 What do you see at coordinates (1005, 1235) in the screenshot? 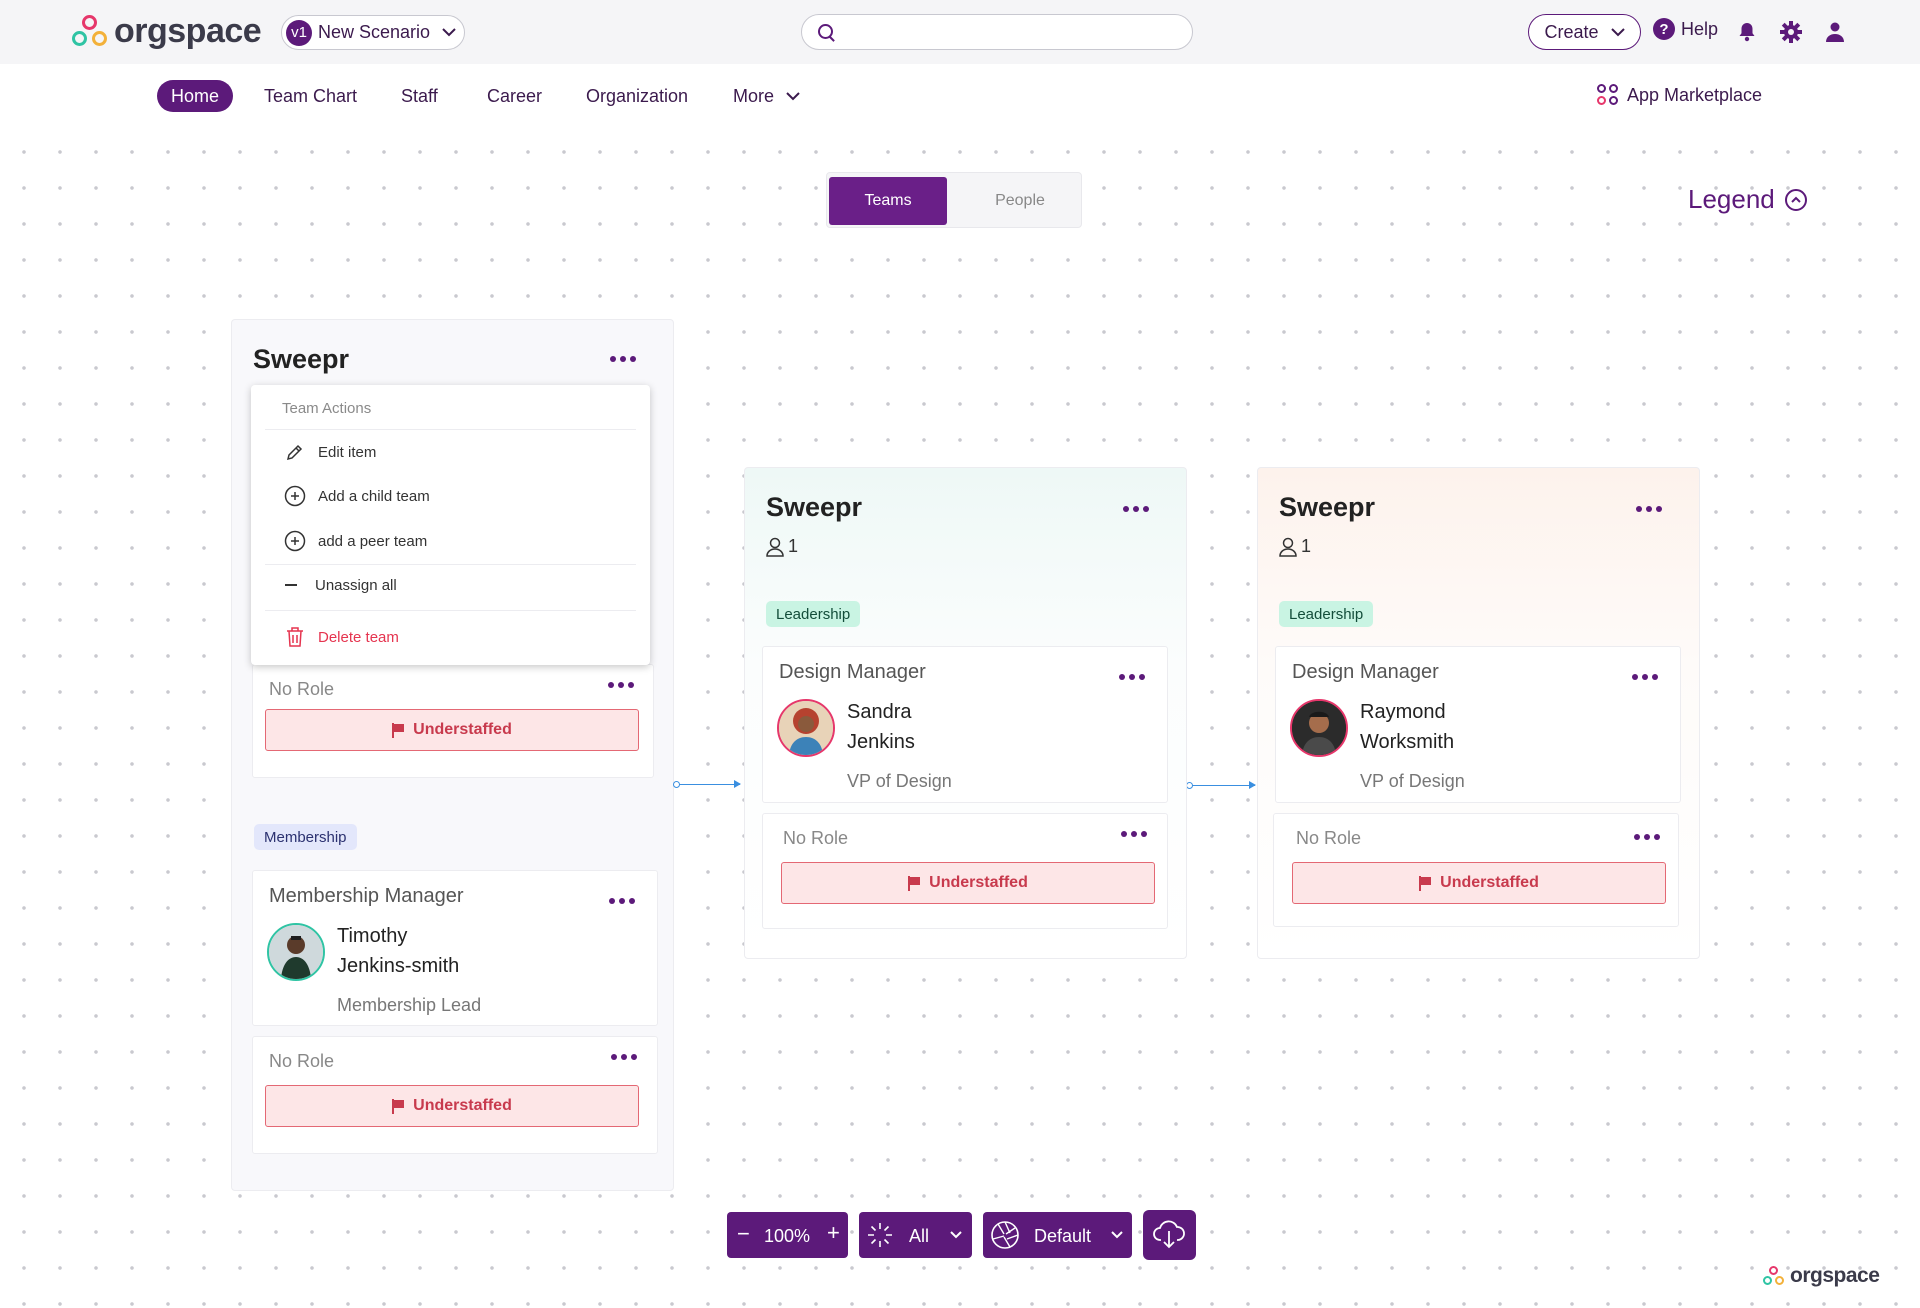
I see `aperture-icon` at bounding box center [1005, 1235].